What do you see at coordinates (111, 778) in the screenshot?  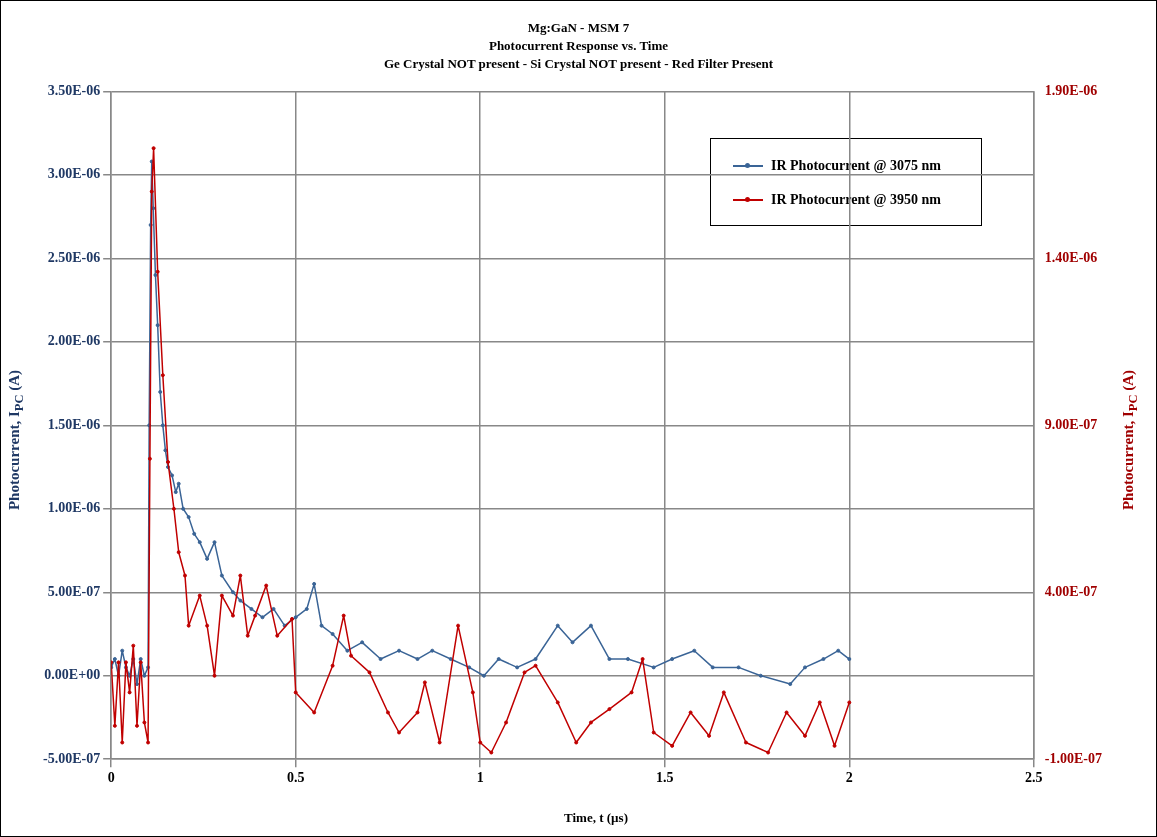 I see `x-tick-label: 0` at bounding box center [111, 778].